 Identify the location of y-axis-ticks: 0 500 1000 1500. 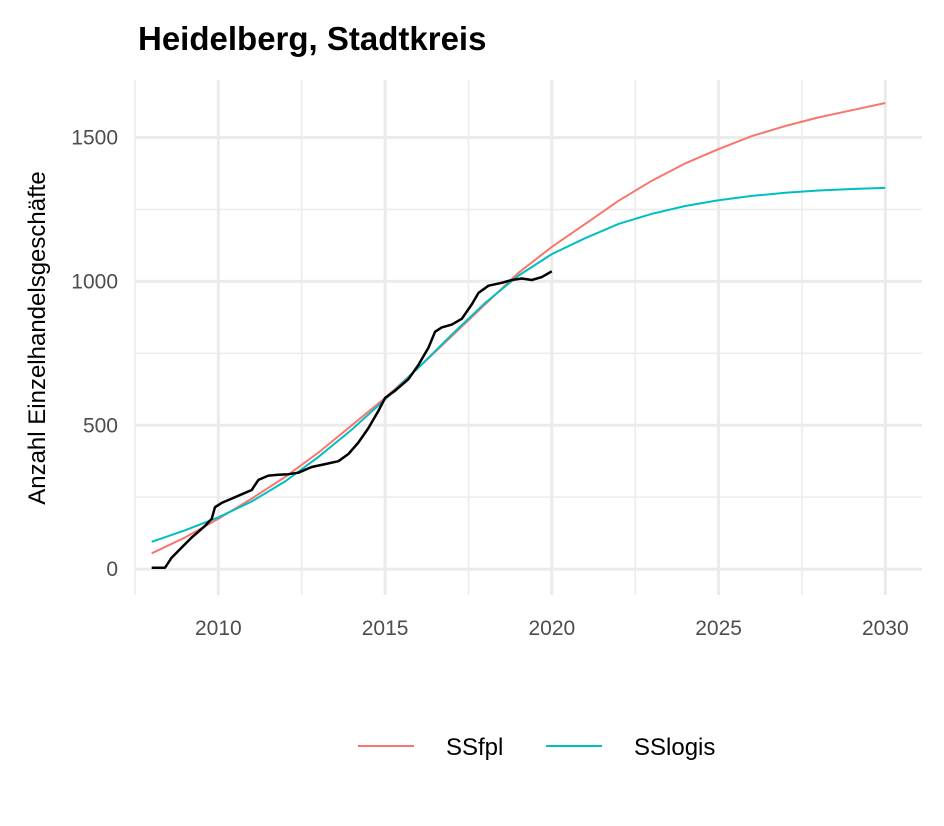
(94, 354).